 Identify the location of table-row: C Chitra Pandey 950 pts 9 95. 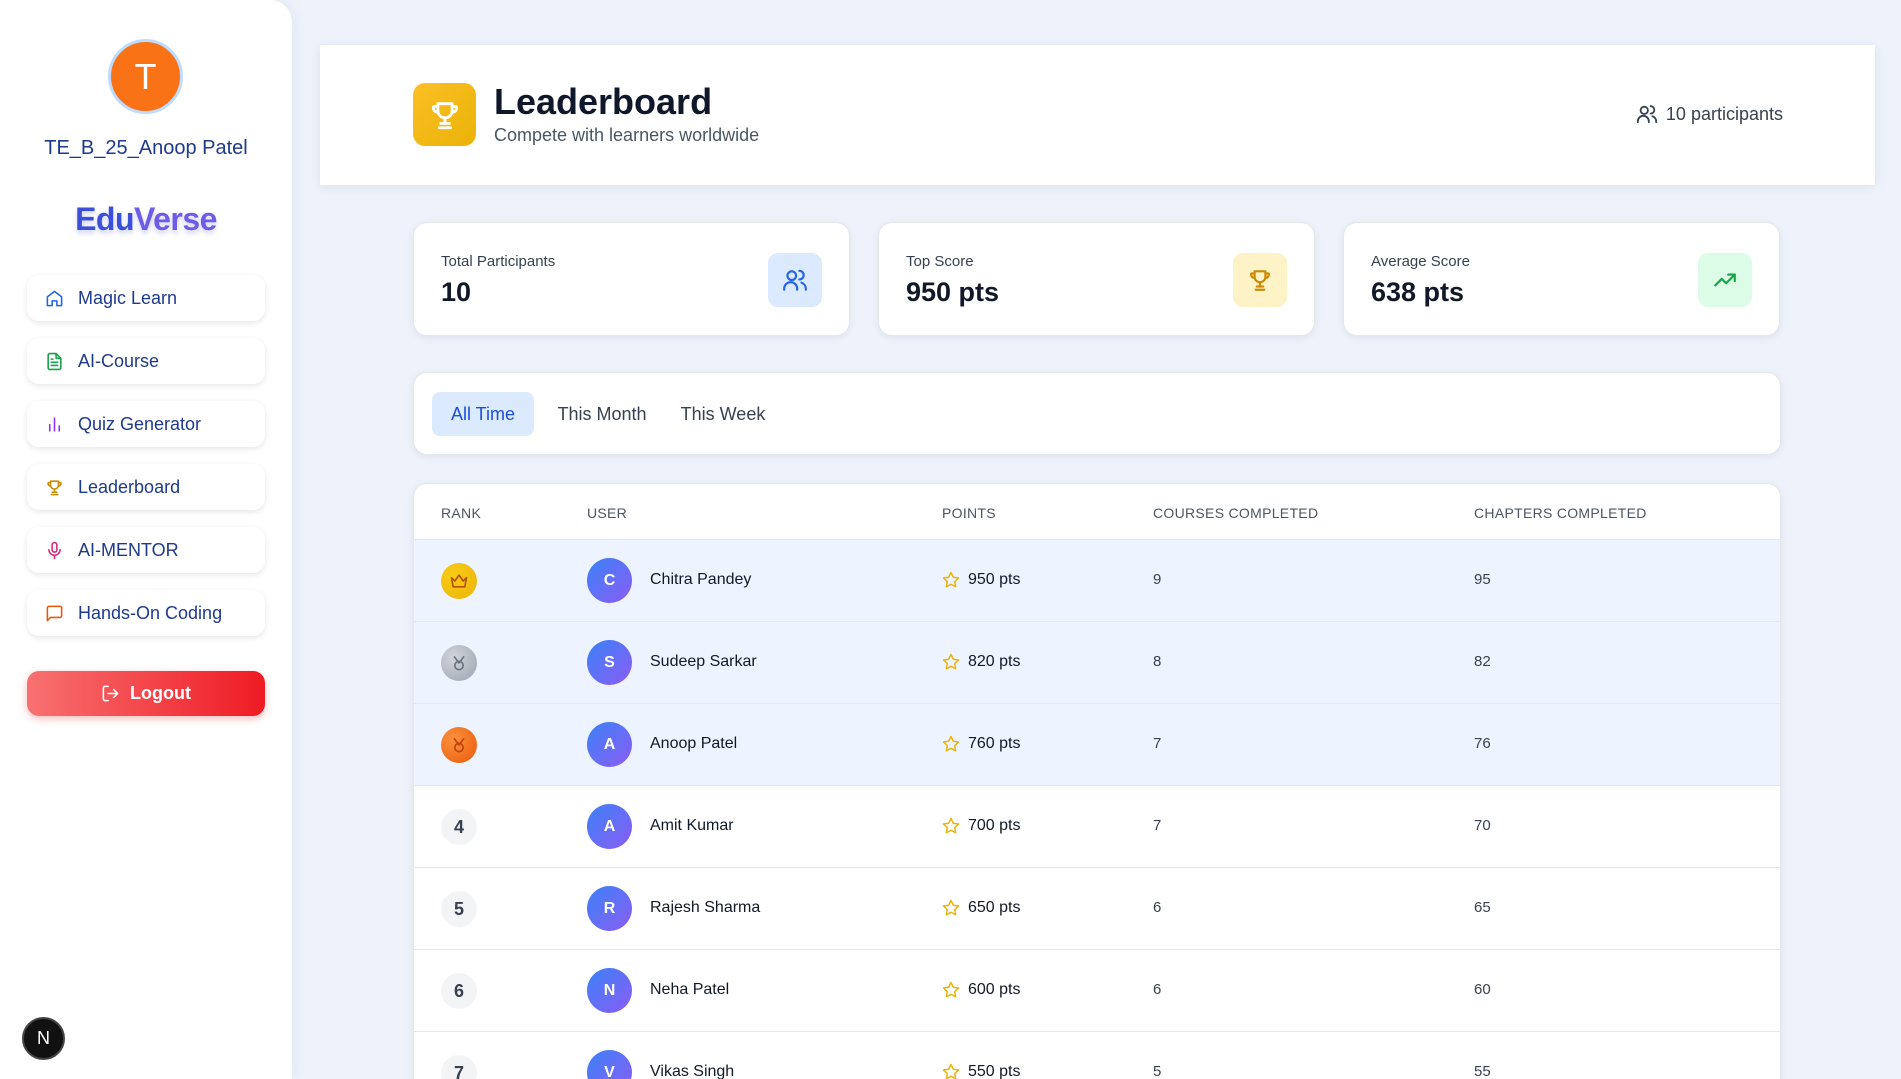
(1097, 580).